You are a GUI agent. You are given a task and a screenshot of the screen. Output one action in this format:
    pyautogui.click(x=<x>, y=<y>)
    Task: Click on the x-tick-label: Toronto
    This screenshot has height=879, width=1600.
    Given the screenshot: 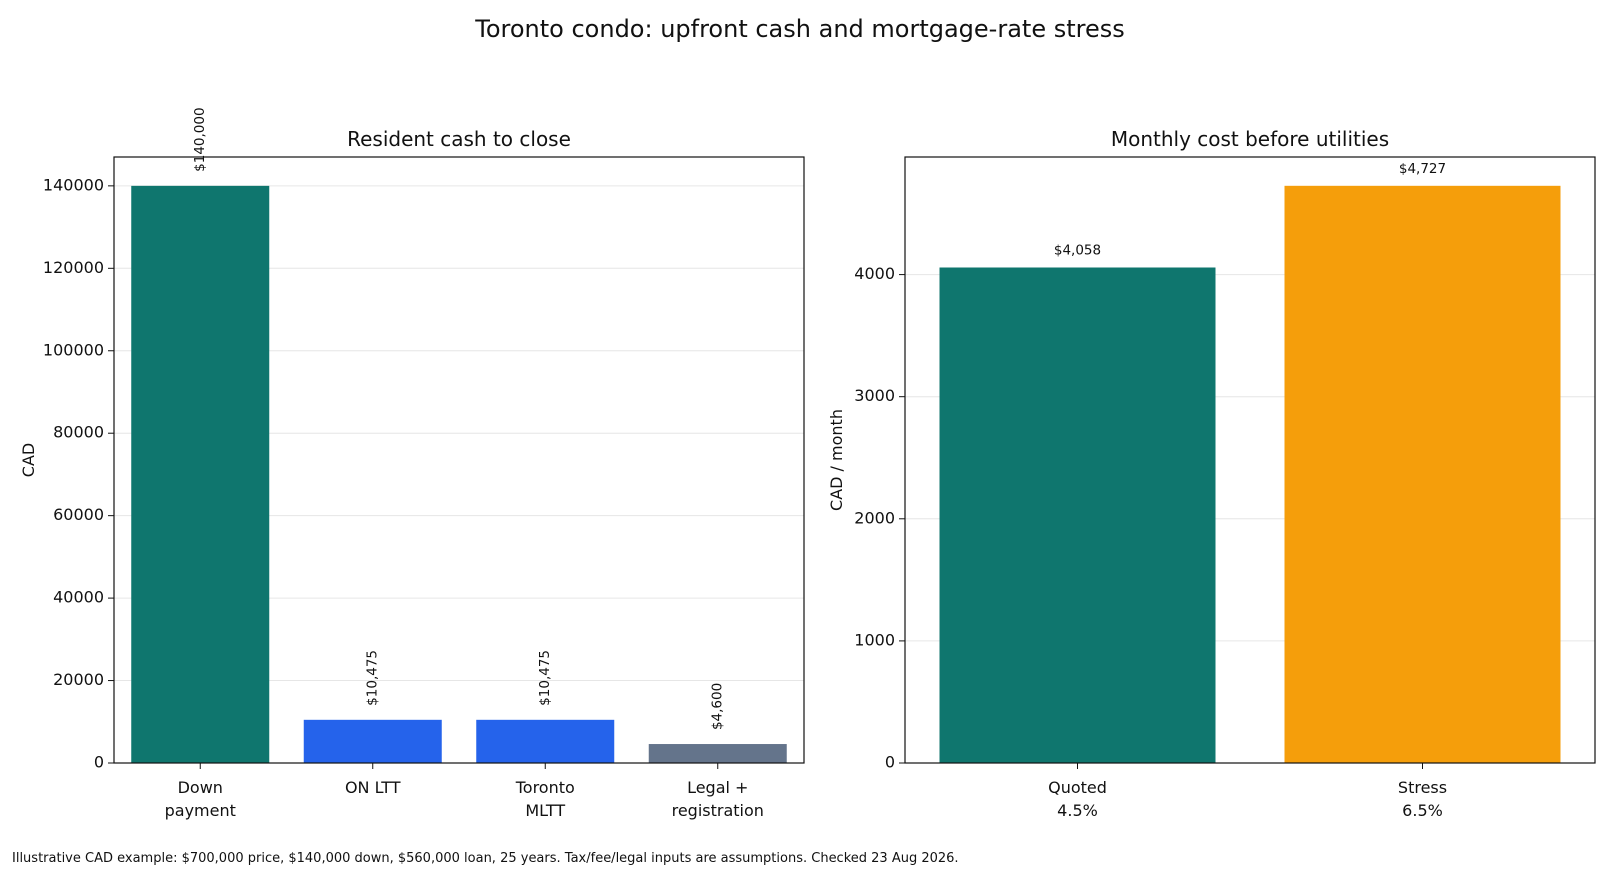 What is the action you would take?
    pyautogui.click(x=545, y=787)
    